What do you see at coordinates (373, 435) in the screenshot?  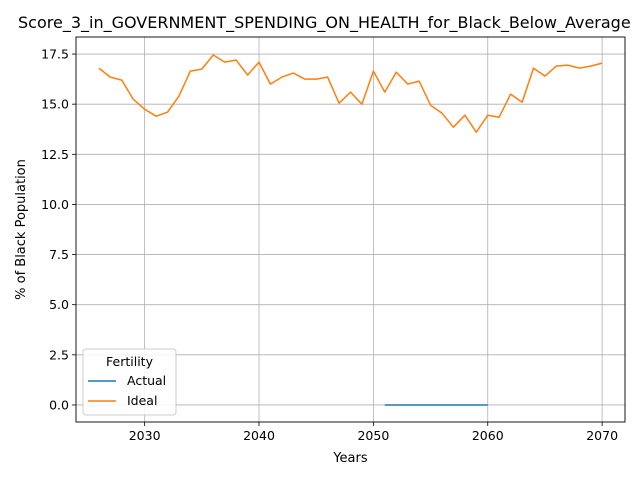 I see `x-tick-label: 2050` at bounding box center [373, 435].